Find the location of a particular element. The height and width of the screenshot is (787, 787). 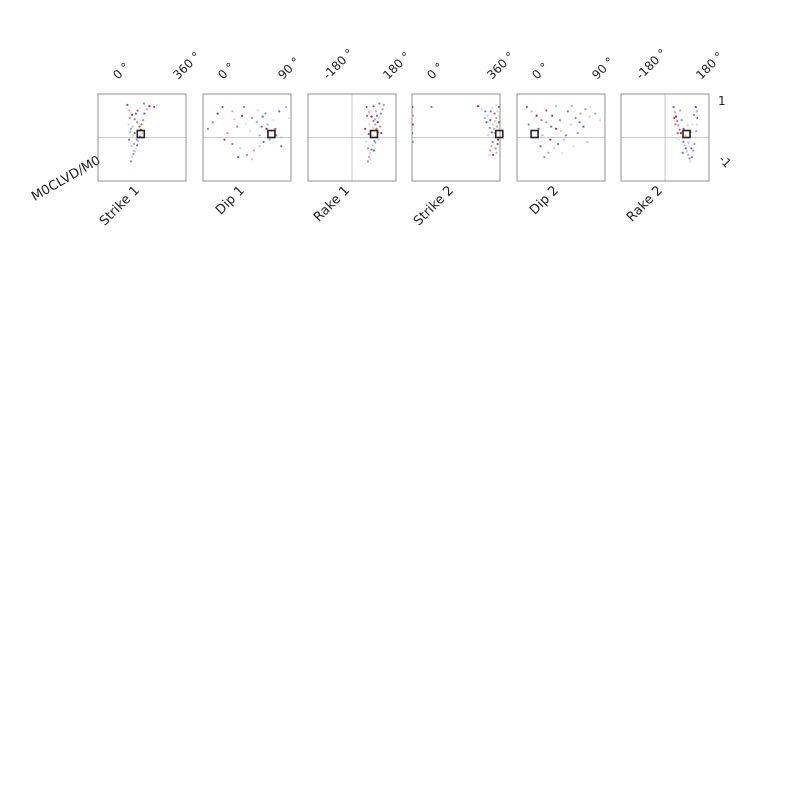

x-tick-label-min: -180 ° is located at coordinates (338, 64).